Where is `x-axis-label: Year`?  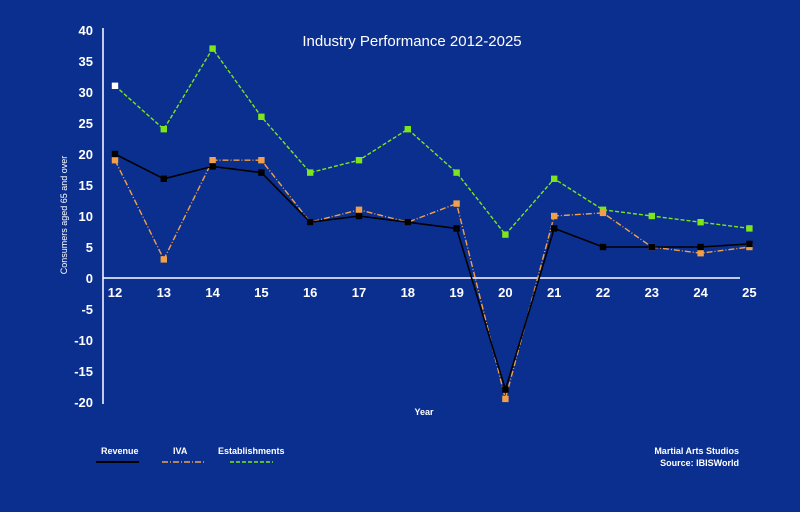 x-axis-label: Year is located at coordinates (424, 412).